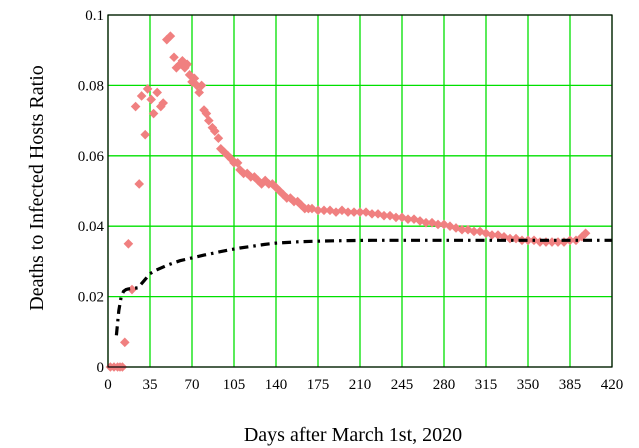 This screenshot has height=448, width=639. What do you see at coordinates (318, 385) in the screenshot?
I see `x-tick-label: 175` at bounding box center [318, 385].